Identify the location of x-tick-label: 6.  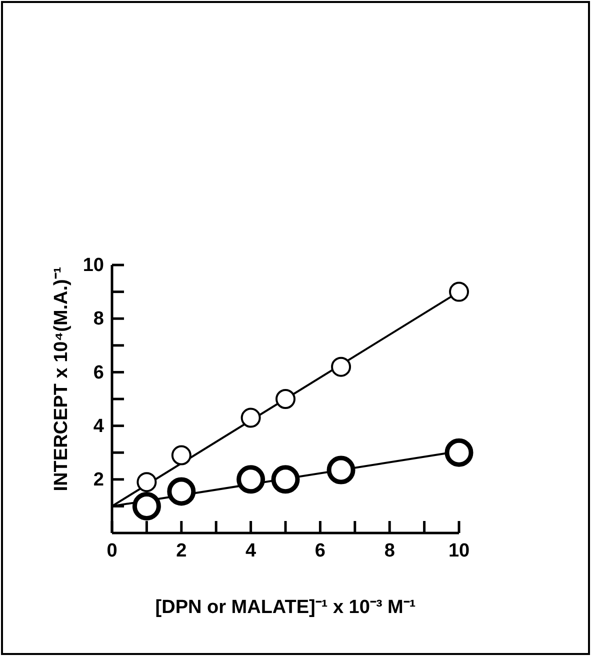
(320, 551).